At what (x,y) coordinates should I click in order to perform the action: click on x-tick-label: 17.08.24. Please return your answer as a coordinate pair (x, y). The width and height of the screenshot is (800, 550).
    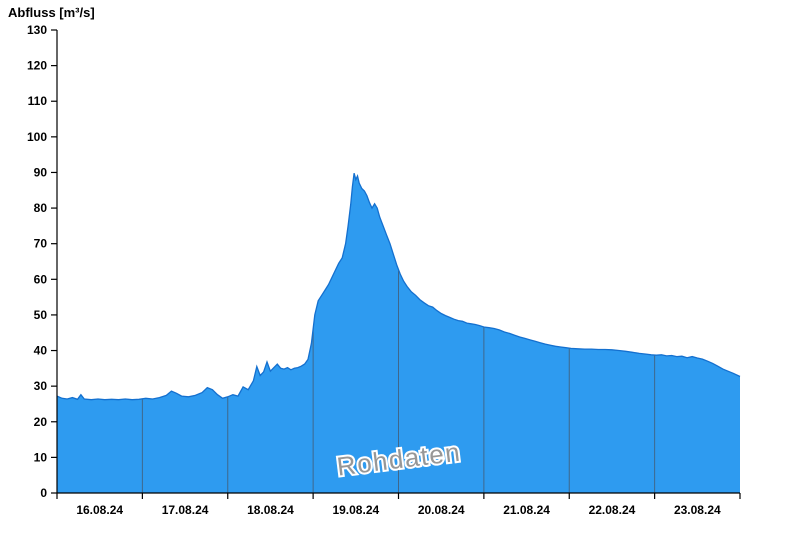
    Looking at the image, I should click on (185, 510).